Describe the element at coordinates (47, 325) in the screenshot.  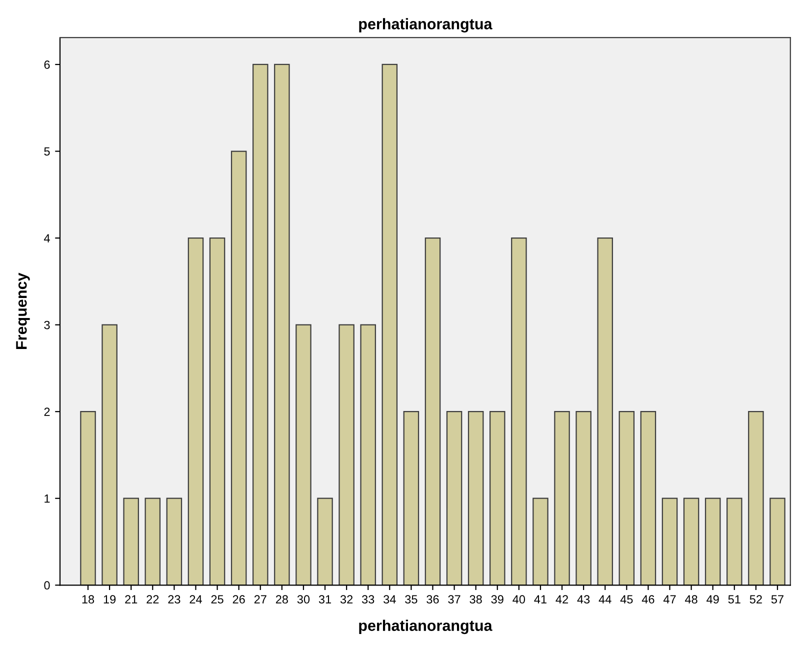
I see `y-tick-label: 3` at that location.